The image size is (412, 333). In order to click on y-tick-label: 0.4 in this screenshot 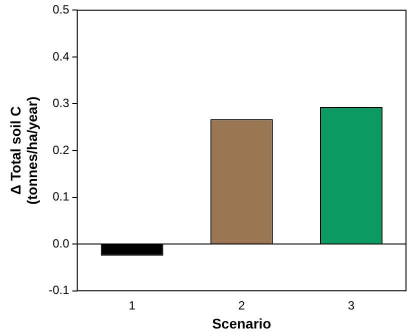, I will do `click(61, 56)`.